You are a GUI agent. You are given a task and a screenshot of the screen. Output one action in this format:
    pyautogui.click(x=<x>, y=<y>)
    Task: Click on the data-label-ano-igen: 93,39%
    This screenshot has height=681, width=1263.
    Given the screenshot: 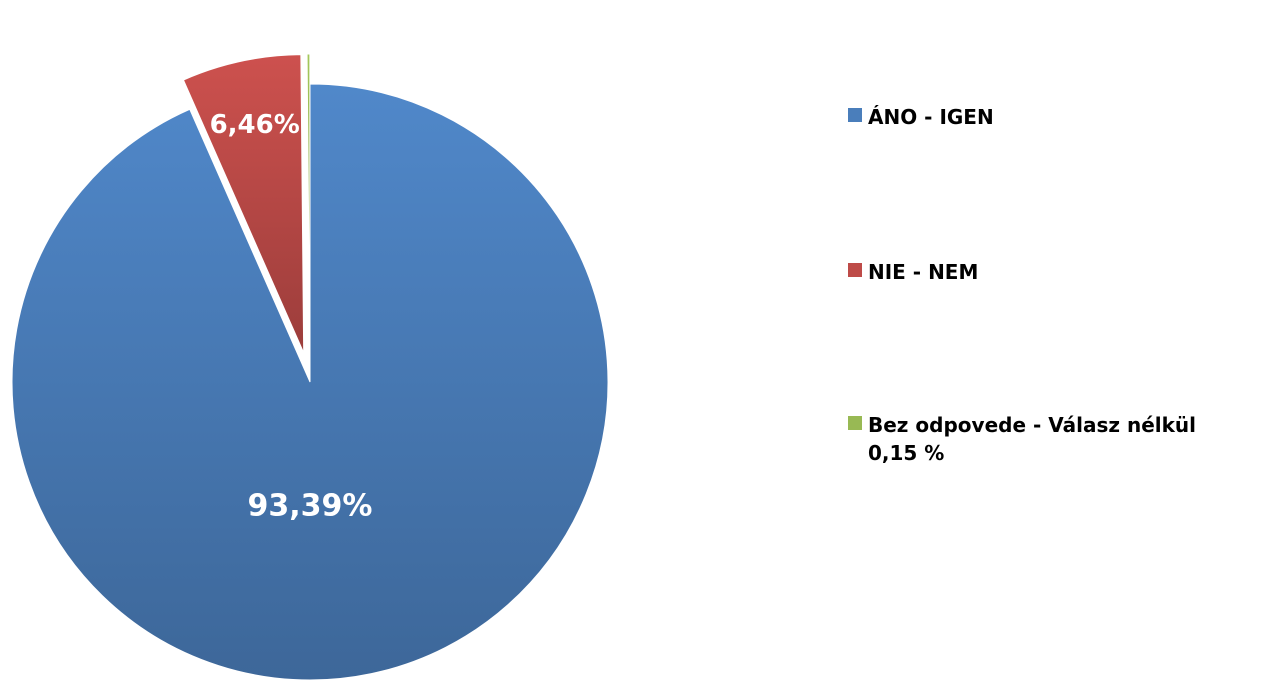 What is the action you would take?
    pyautogui.click(x=310, y=506)
    